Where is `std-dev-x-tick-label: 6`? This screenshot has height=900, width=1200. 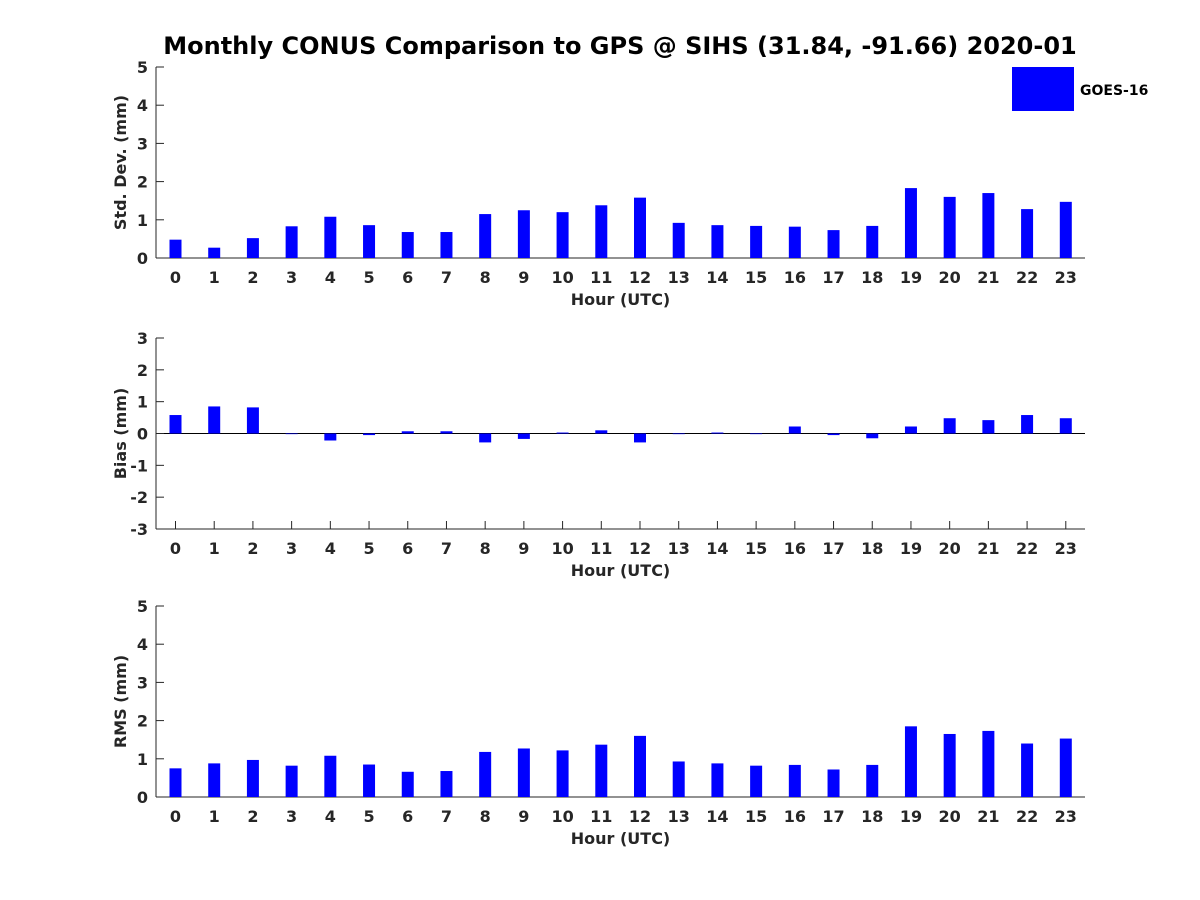 std-dev-x-tick-label: 6 is located at coordinates (407, 277).